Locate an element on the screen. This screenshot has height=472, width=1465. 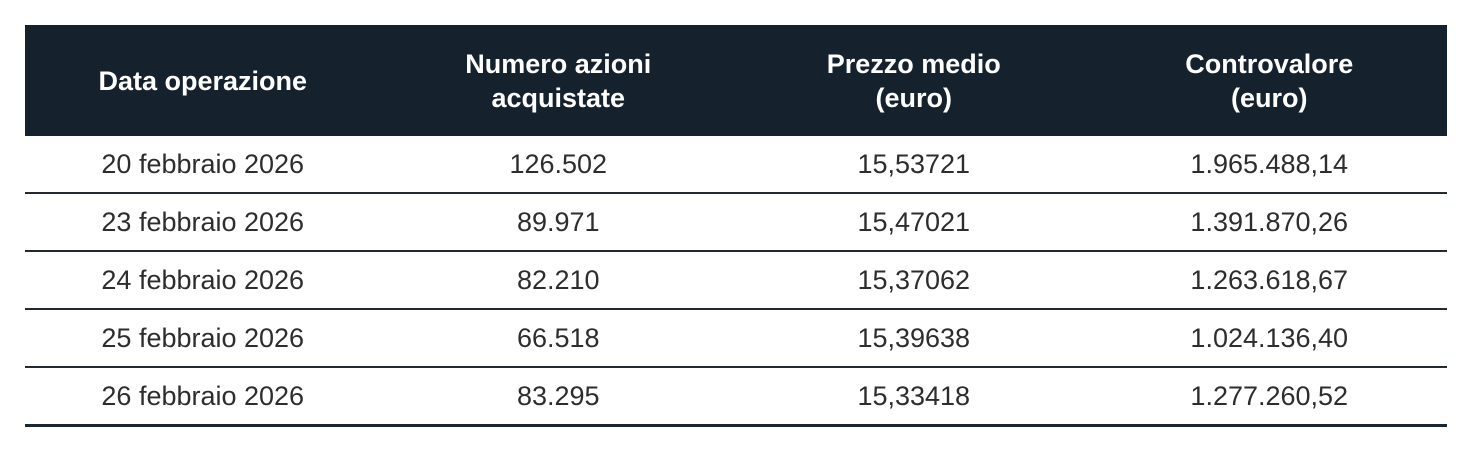
cell-controvalore: 1.965.488,14 is located at coordinates (1269, 165).